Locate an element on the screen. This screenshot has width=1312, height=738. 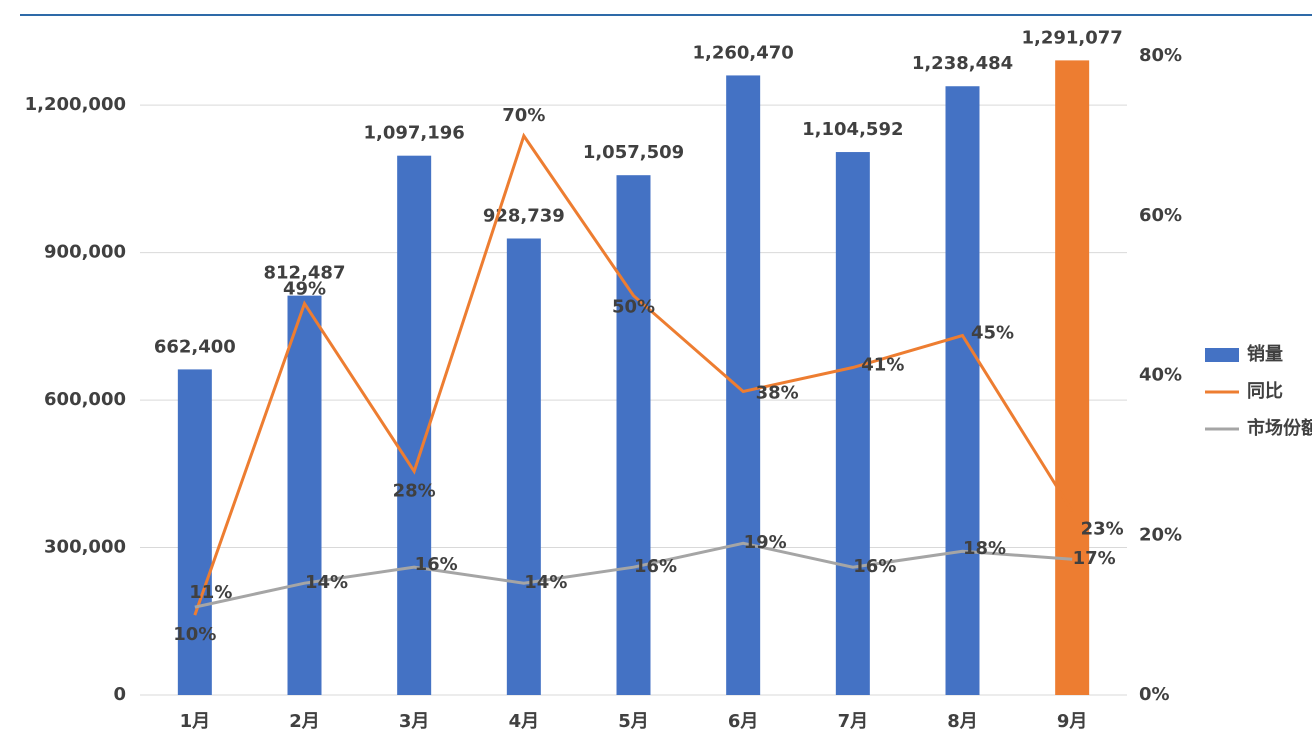
y2-tick-label: 0% is located at coordinates (1154, 694).